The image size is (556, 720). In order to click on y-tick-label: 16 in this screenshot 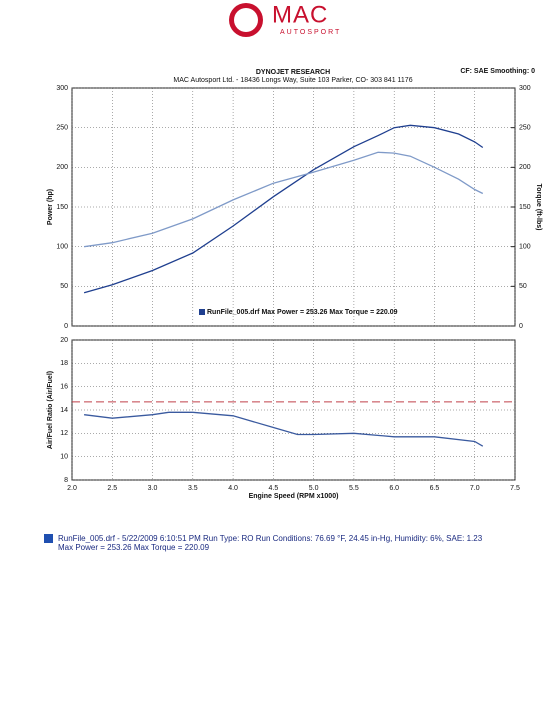, I will do `click(64, 387)`.